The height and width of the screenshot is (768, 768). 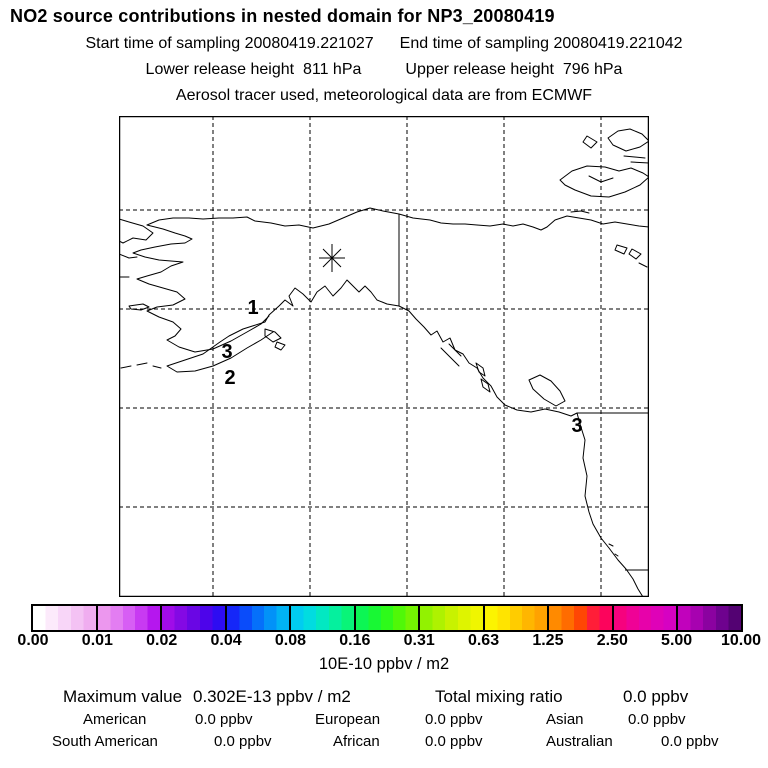 What do you see at coordinates (253, 69) in the screenshot?
I see `lower-release-text: Lower release height 811 hPa` at bounding box center [253, 69].